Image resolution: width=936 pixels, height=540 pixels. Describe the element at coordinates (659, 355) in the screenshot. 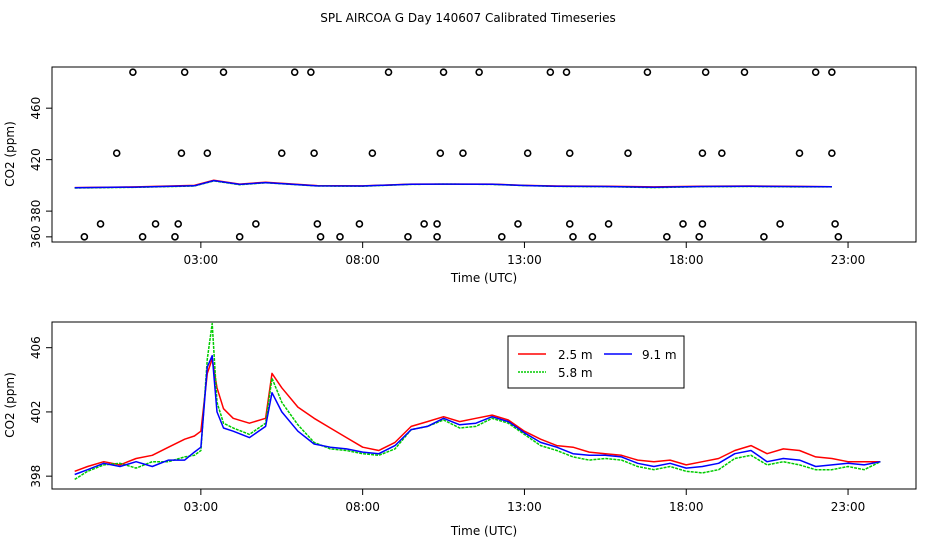

I see `legend-label-9-1m: 9.1 m` at that location.